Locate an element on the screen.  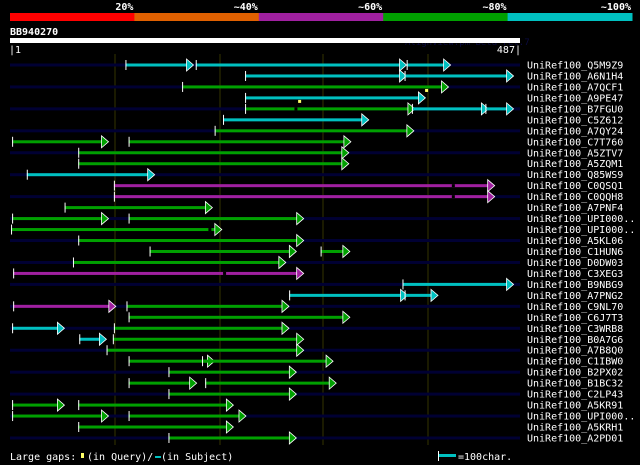
hit-label: UniRef100_A6N1H4 is located at coordinates (575, 76).